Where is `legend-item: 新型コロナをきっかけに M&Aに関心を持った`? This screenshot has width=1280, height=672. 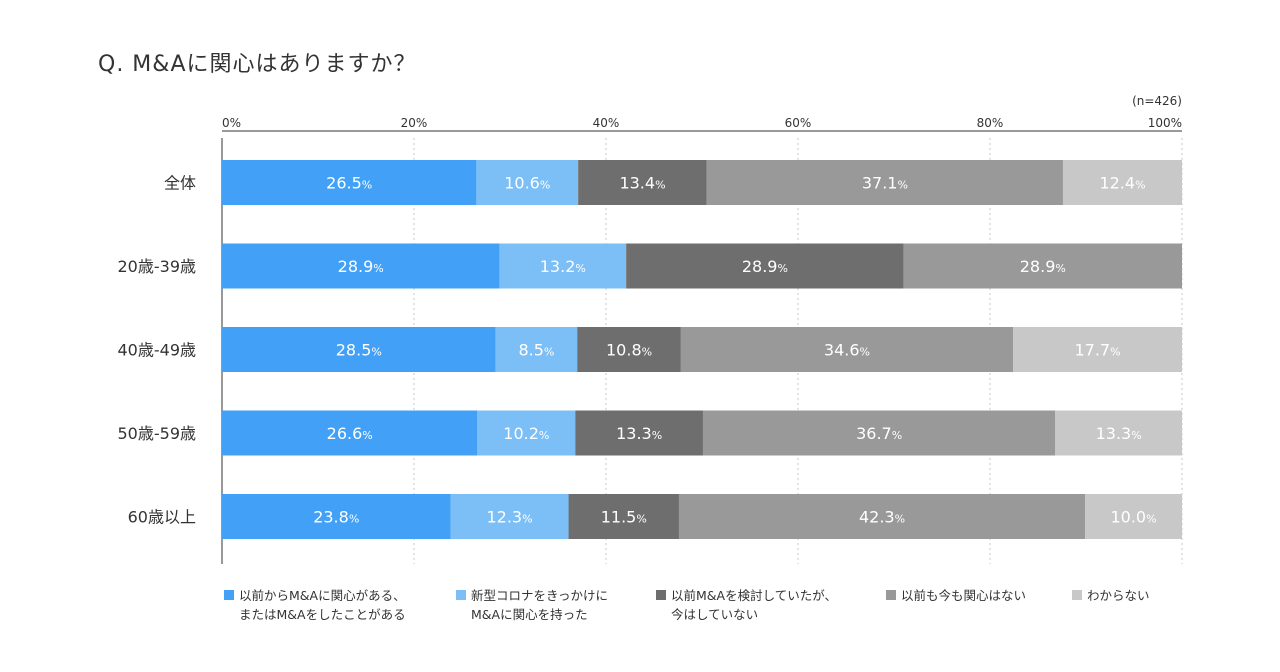 legend-item: 新型コロナをきっかけに M&Aに関心を持った is located at coordinates (532, 605).